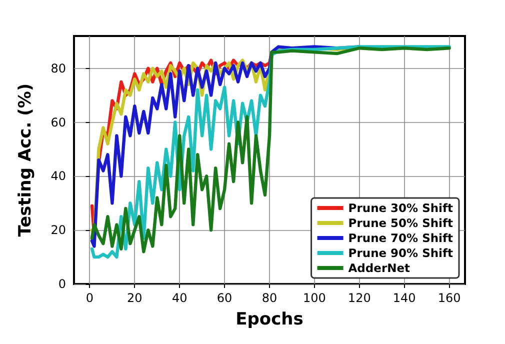 This screenshot has height=344, width=505. What do you see at coordinates (401, 223) in the screenshot?
I see `legend-label: Prune 50% Shift` at bounding box center [401, 223].